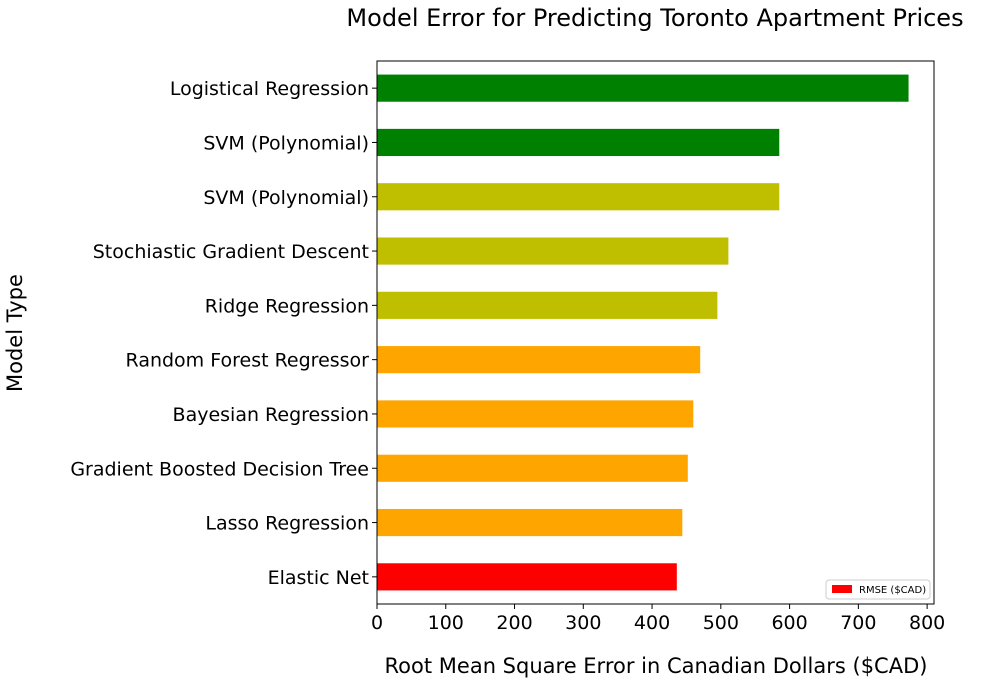 The width and height of the screenshot is (985, 684). What do you see at coordinates (248, 361) in the screenshot?
I see `y-tick-label: Random Forest Regressor` at bounding box center [248, 361].